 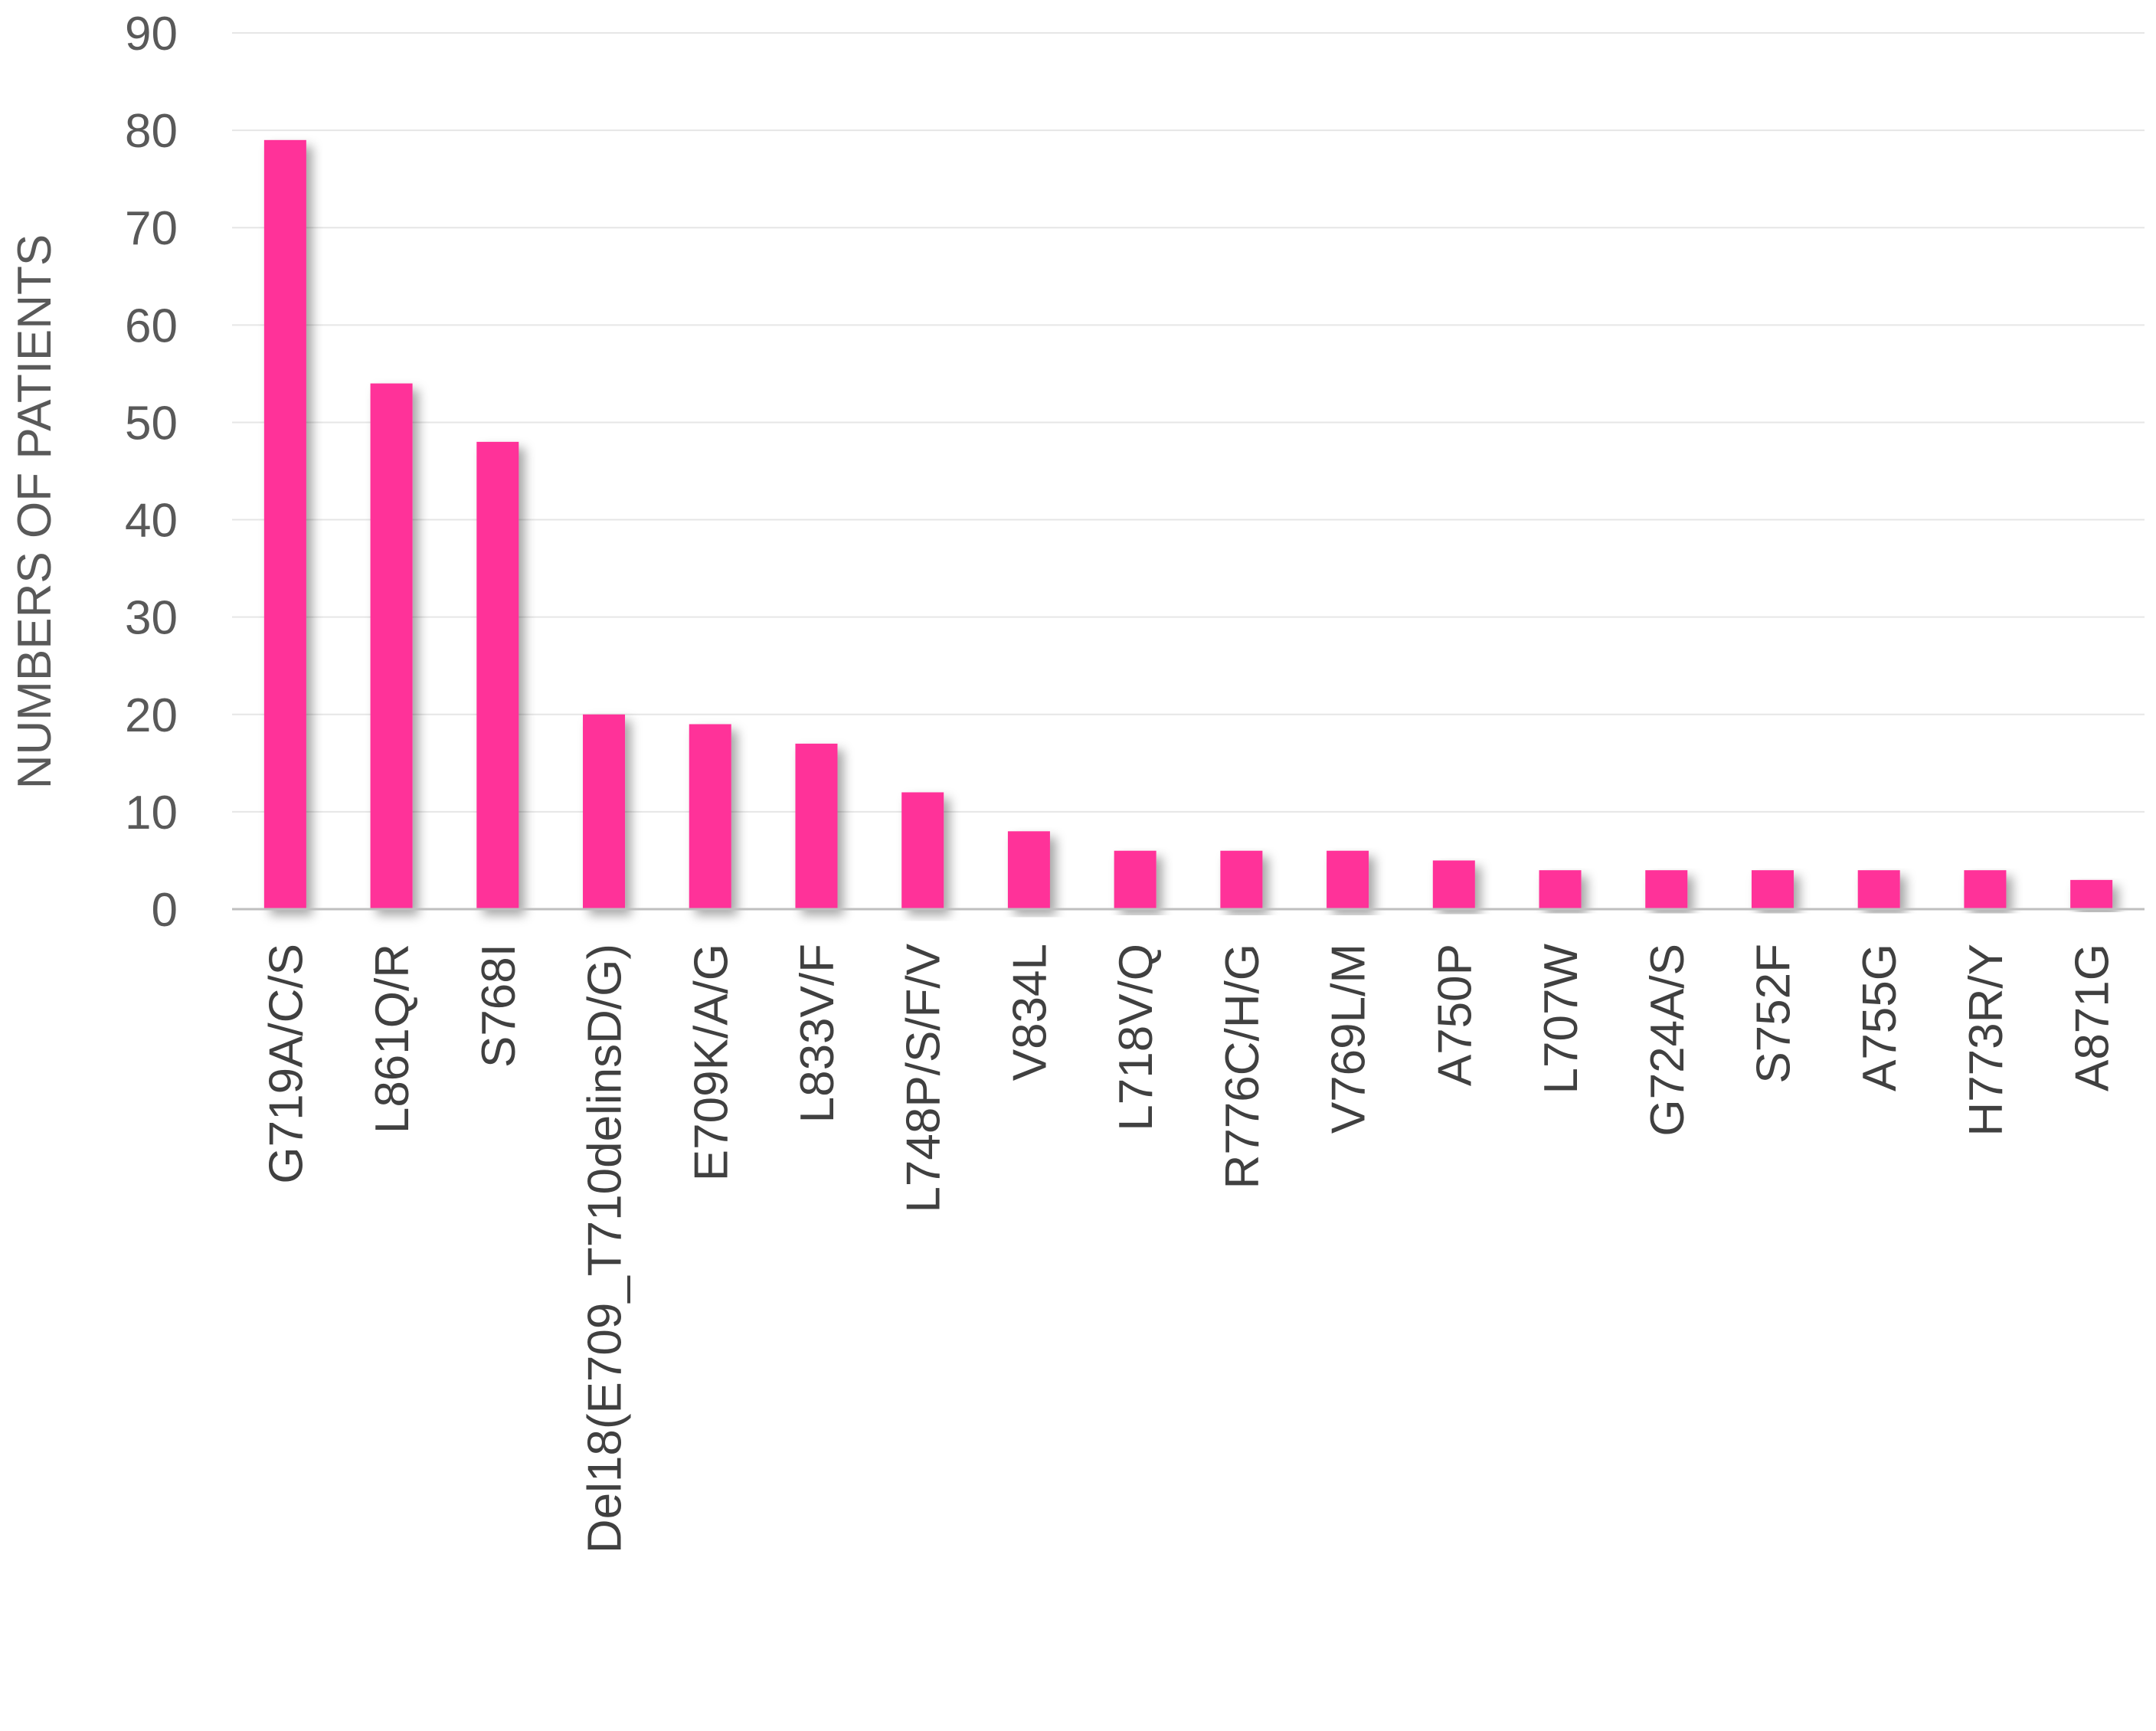 What do you see at coordinates (151, 325) in the screenshot?
I see `y-tick-label: 60` at bounding box center [151, 325].